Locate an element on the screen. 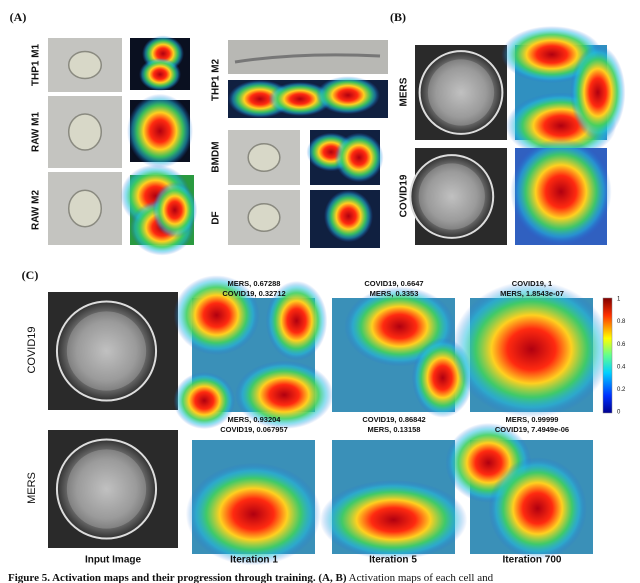 This screenshot has height=583, width=640. prediction-label: COVID19, 0.86842 is located at coordinates (393, 419).